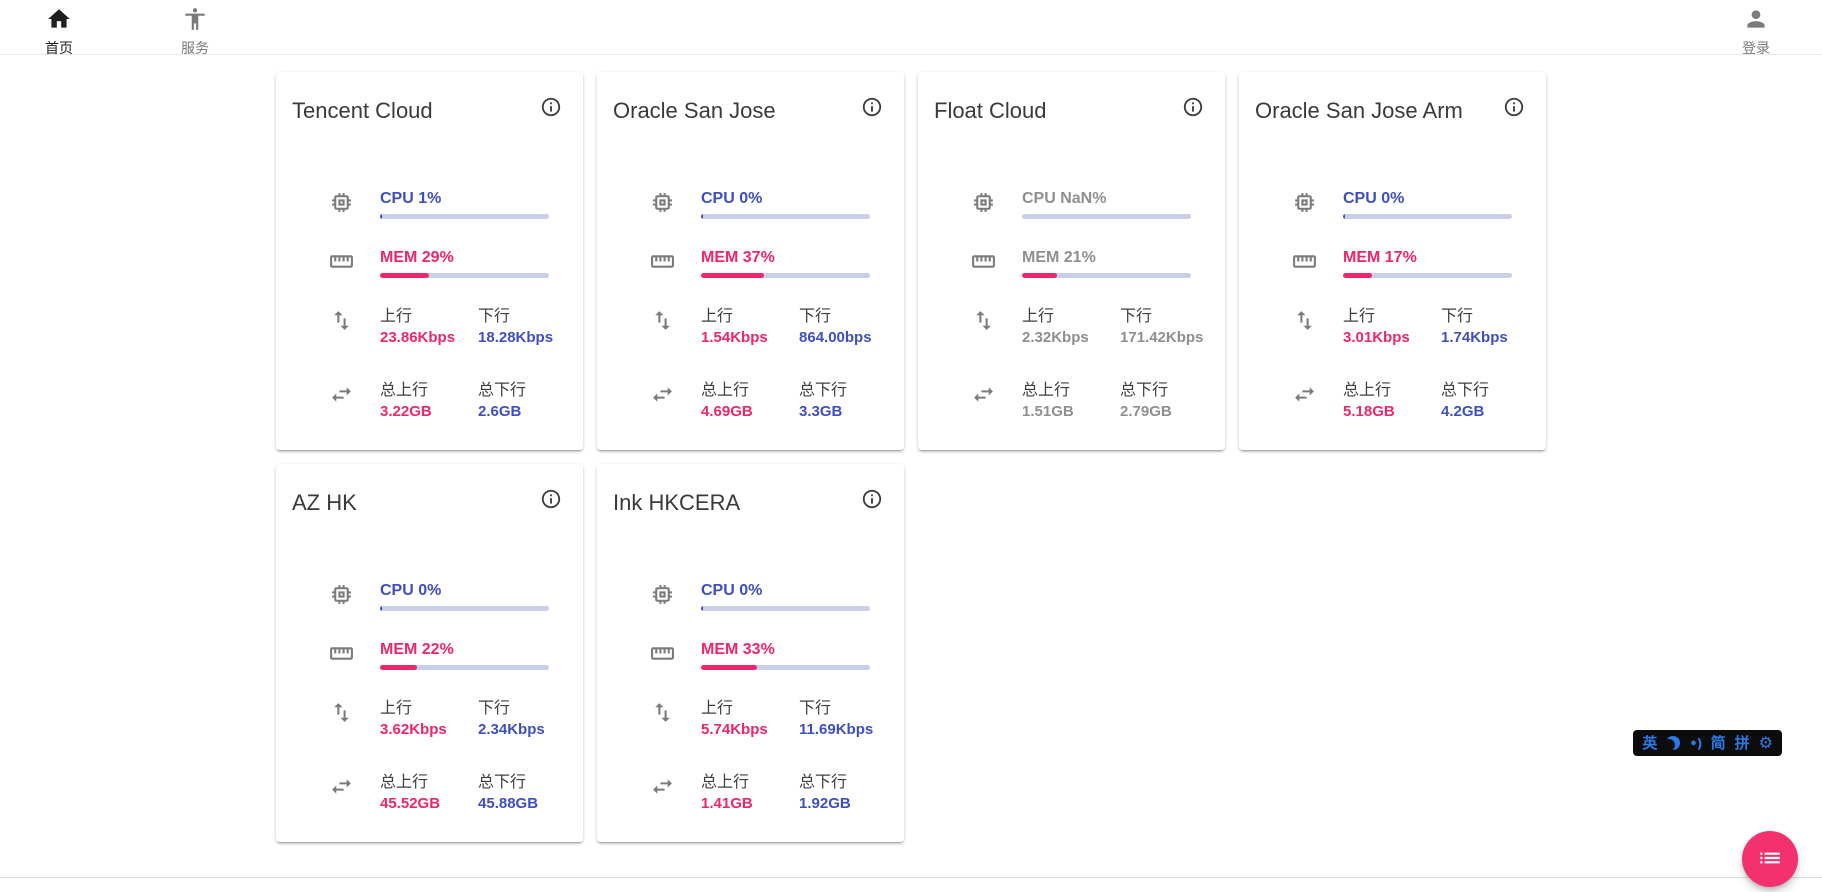 Image resolution: width=1822 pixels, height=892 pixels. I want to click on cpu-row: CPU NaN%, so click(1072, 205).